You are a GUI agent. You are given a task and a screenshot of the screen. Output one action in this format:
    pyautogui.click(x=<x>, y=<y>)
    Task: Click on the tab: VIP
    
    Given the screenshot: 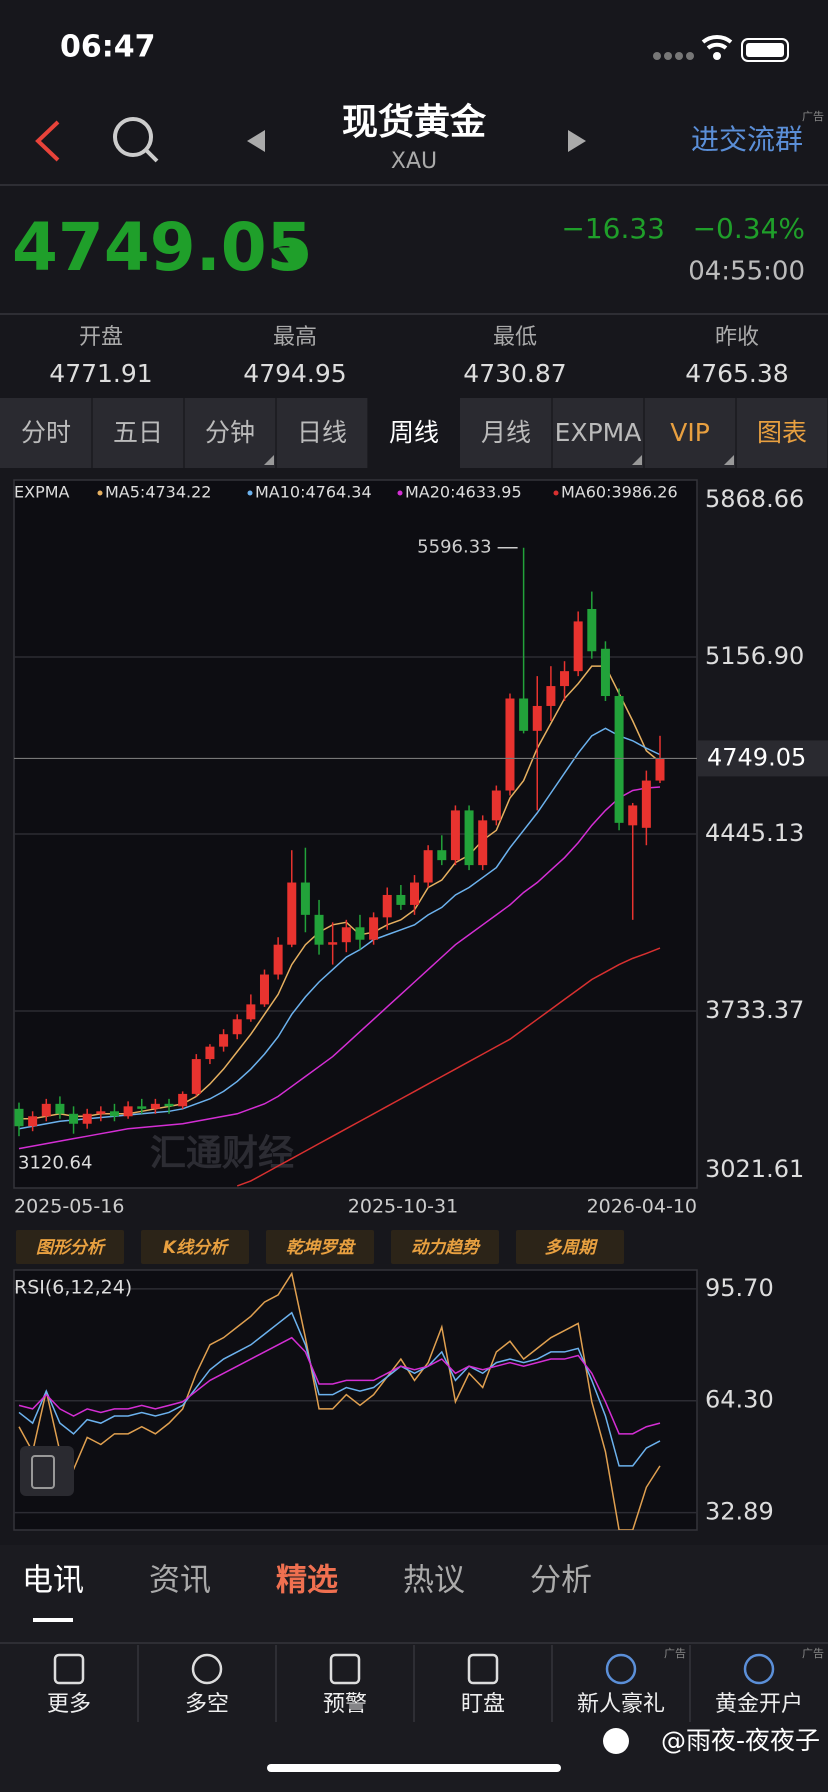 What is the action you would take?
    pyautogui.click(x=690, y=432)
    